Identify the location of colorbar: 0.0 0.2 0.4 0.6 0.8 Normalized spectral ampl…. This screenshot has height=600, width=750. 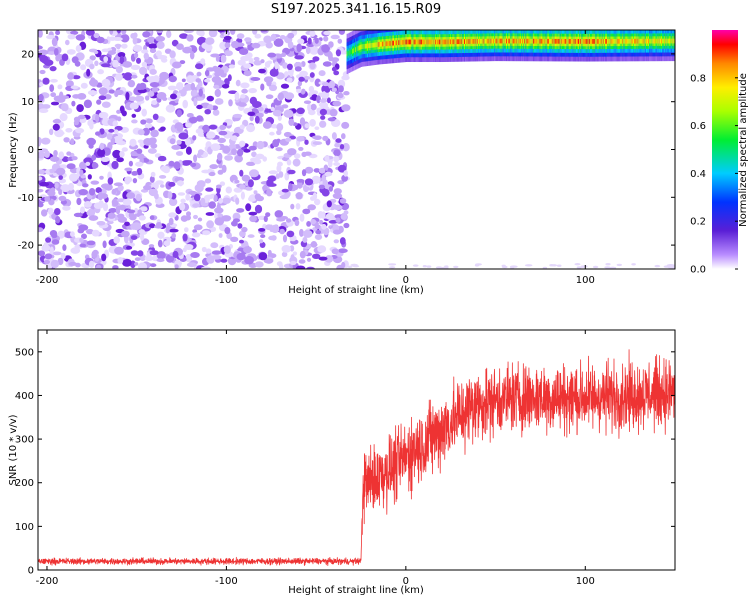
(719, 153).